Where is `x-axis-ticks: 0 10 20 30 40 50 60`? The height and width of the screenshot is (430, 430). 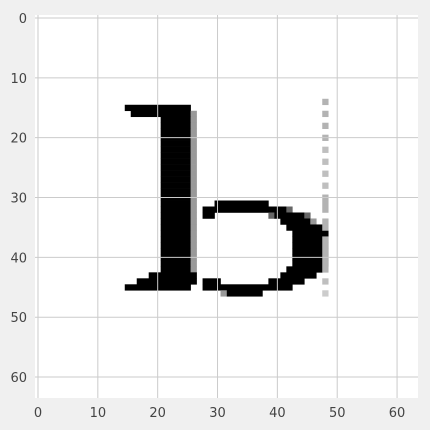
x-axis-ticks: 0 10 20 30 40 50 60 is located at coordinates (219, 413).